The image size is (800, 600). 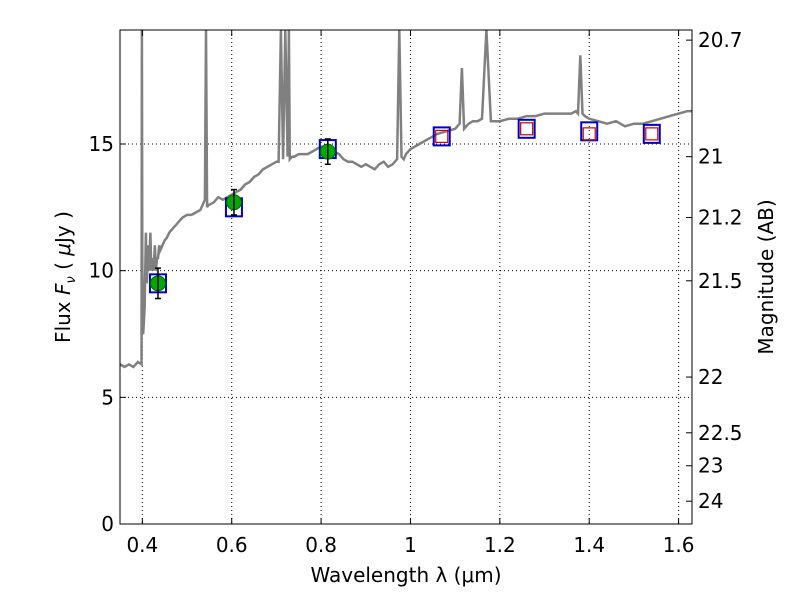 I want to click on x-tick-label: 1.2, so click(x=500, y=545).